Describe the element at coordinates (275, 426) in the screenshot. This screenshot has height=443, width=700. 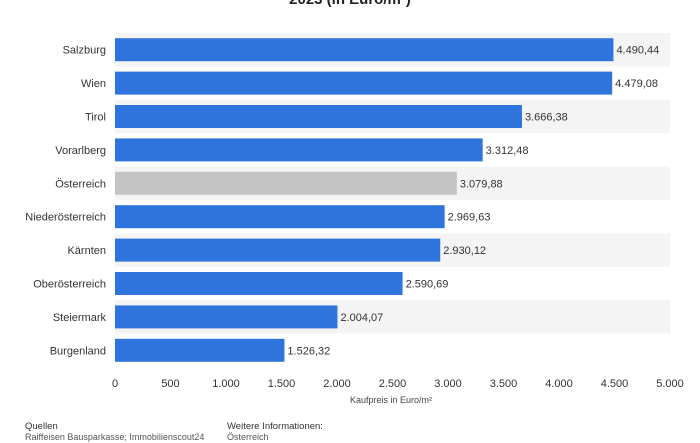
I see `info-heading: Weitere Informationen:` at that location.